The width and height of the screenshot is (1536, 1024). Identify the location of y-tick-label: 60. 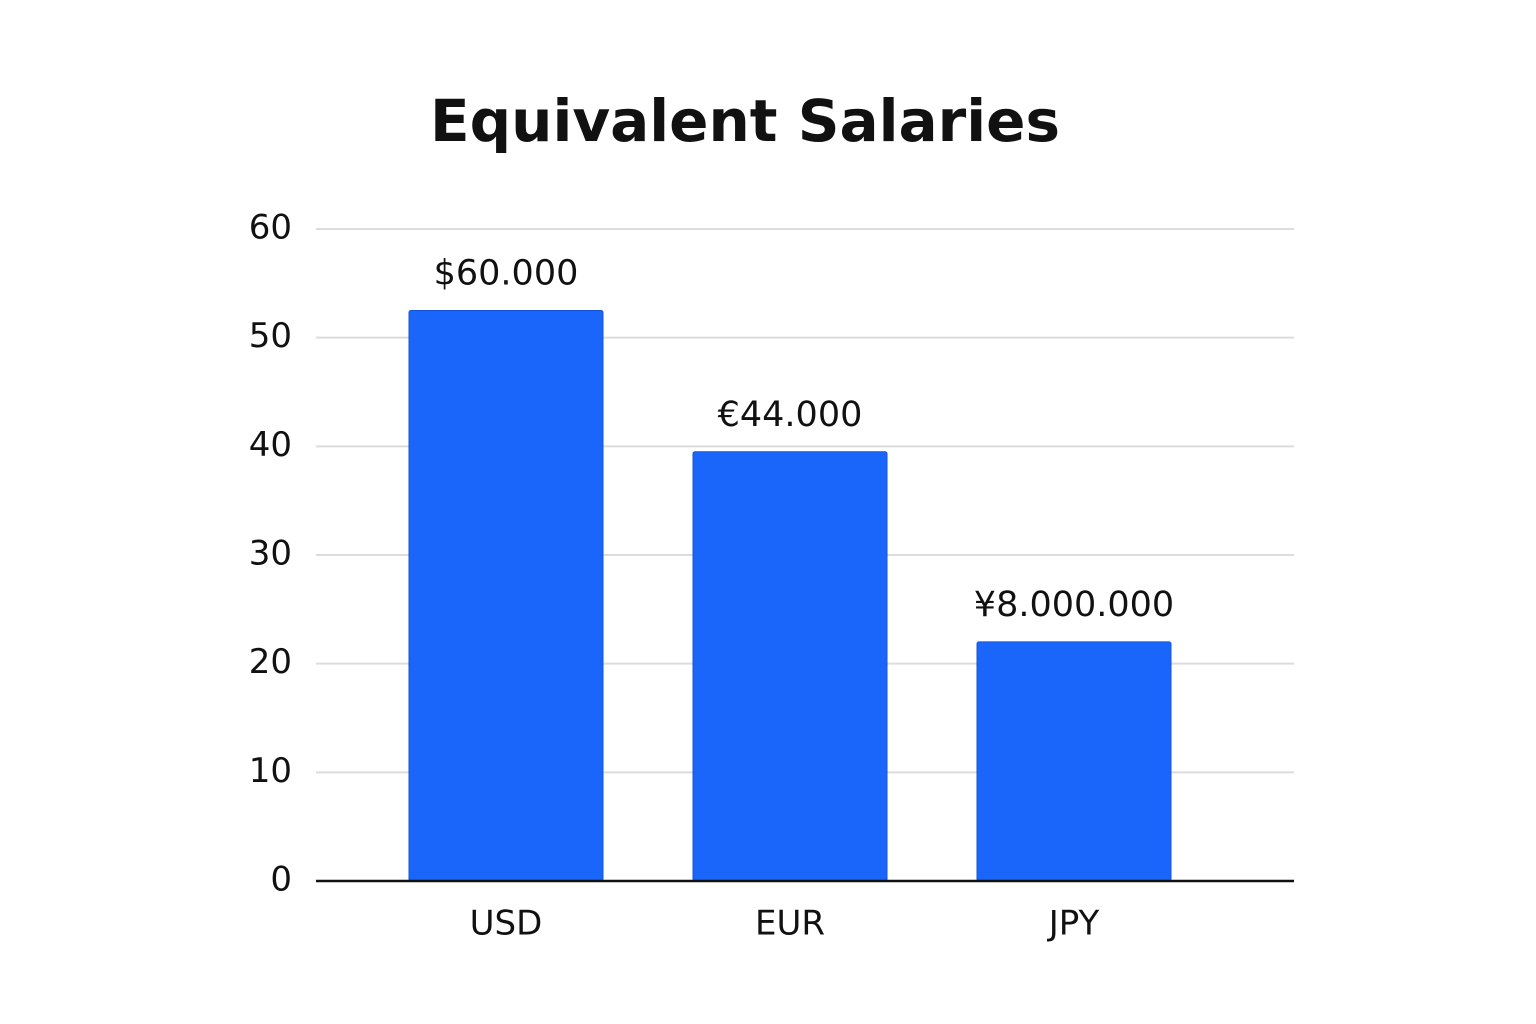
(270, 228).